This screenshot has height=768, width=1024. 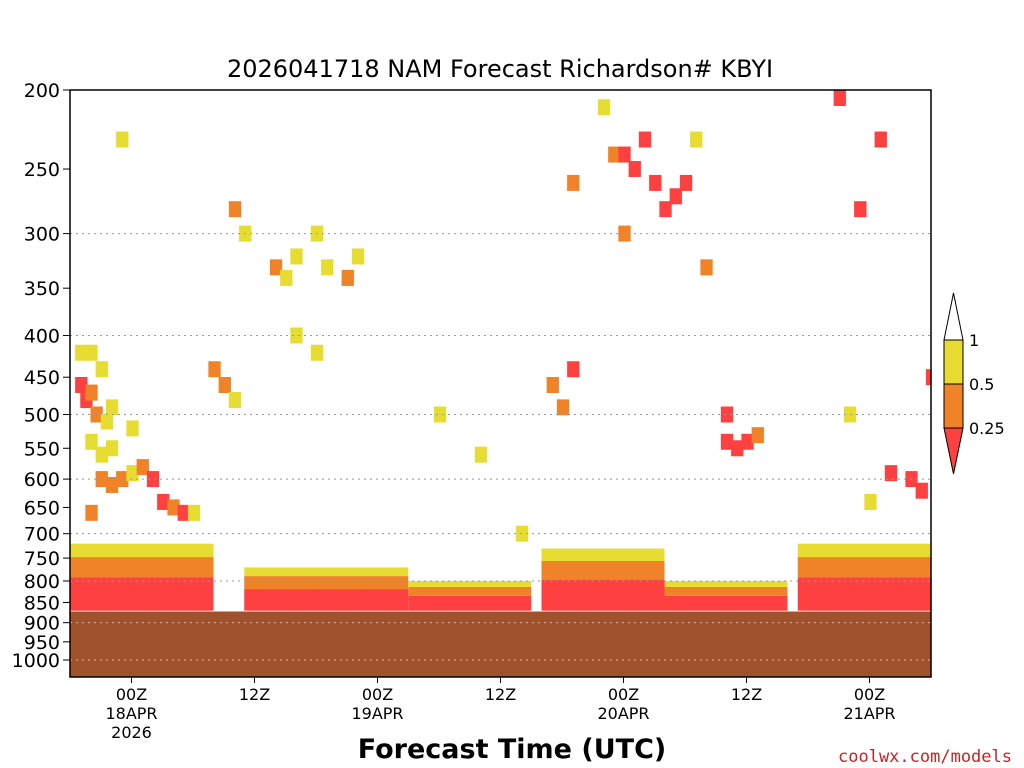 What do you see at coordinates (869, 713) in the screenshot?
I see `x-tick-date-label: 21APR` at bounding box center [869, 713].